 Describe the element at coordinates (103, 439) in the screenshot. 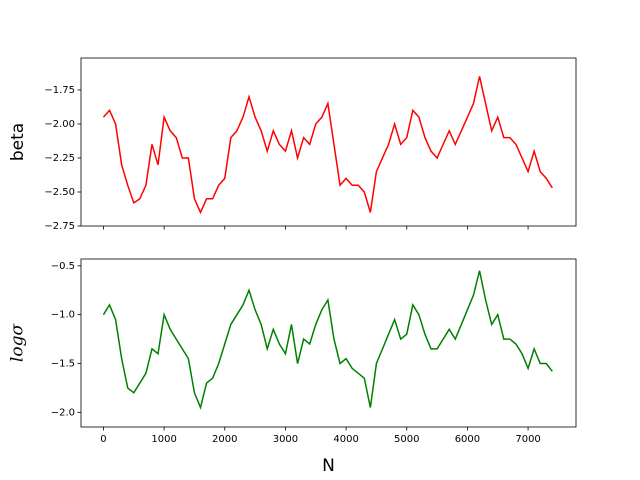

I see `x-tick-label: 0` at that location.